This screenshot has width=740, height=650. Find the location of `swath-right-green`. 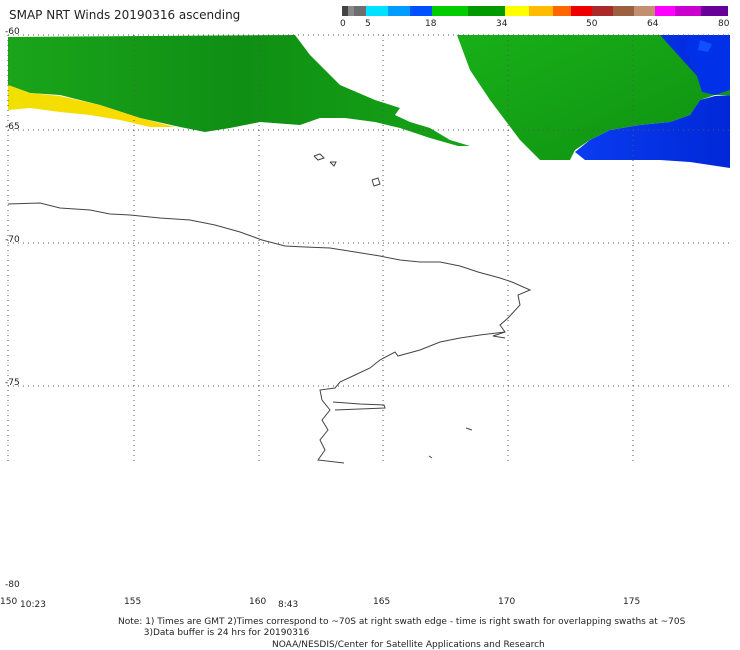

swath-right-green is located at coordinates (593, 97).